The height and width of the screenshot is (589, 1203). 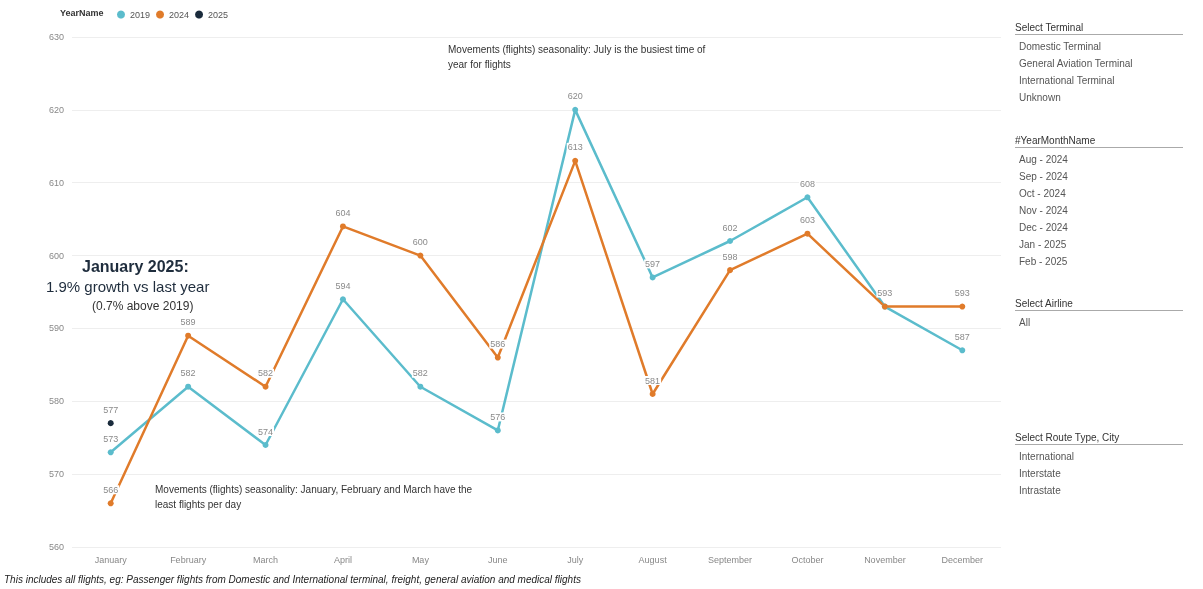 I want to click on y-tick-label: 580, so click(x=56, y=401).